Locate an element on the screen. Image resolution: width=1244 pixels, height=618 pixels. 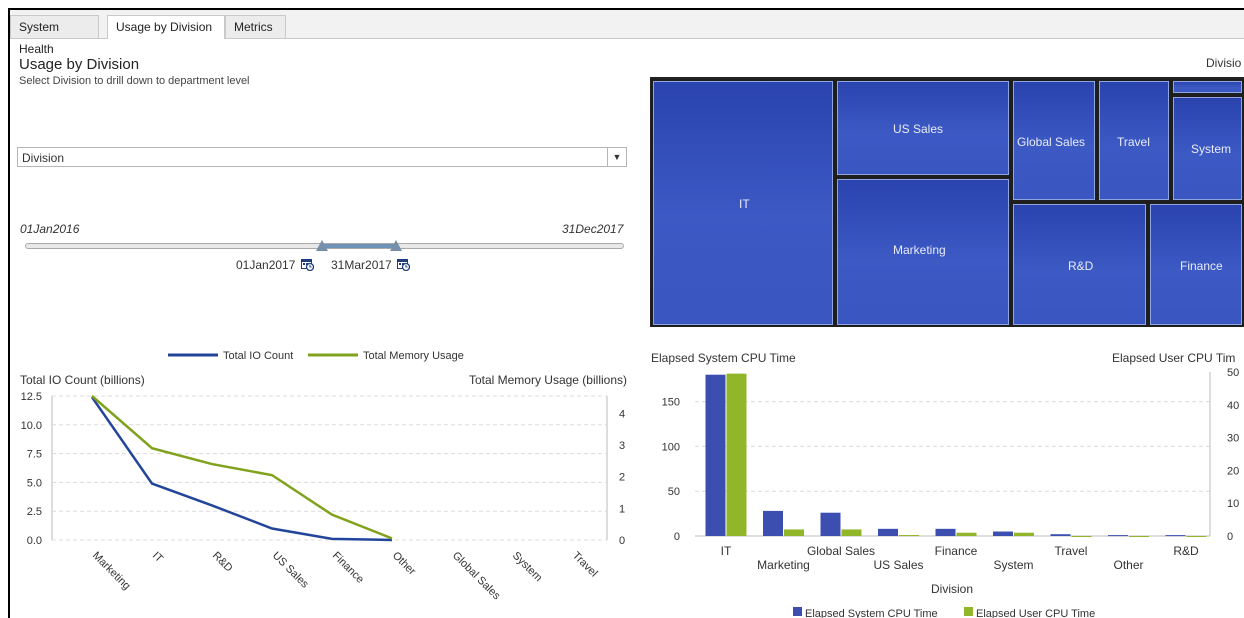
treemap-tile-it: IT is located at coordinates (743, 203).